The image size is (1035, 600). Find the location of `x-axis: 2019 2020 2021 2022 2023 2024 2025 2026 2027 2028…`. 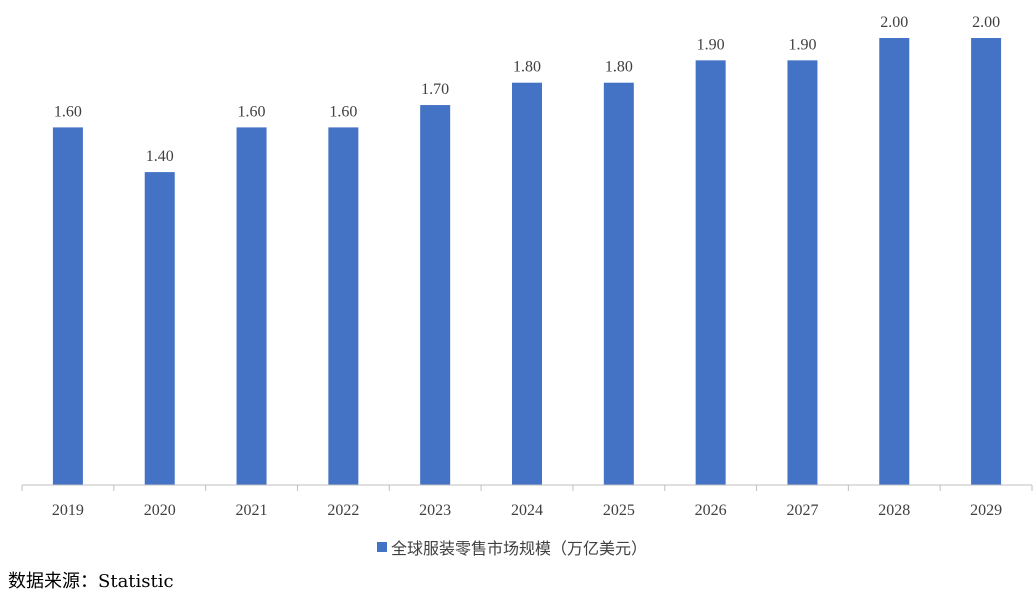

x-axis: 2019 2020 2021 2022 2023 2024 2025 2026 2027 2028… is located at coordinates (527, 501).